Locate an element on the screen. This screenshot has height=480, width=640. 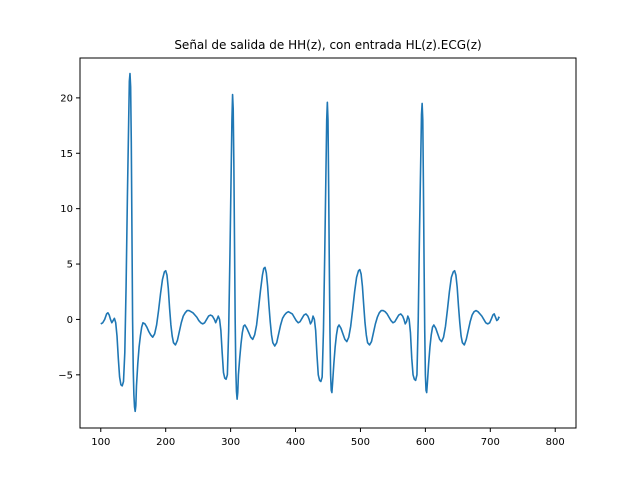
y-tick-label: 15 is located at coordinates (66, 154).